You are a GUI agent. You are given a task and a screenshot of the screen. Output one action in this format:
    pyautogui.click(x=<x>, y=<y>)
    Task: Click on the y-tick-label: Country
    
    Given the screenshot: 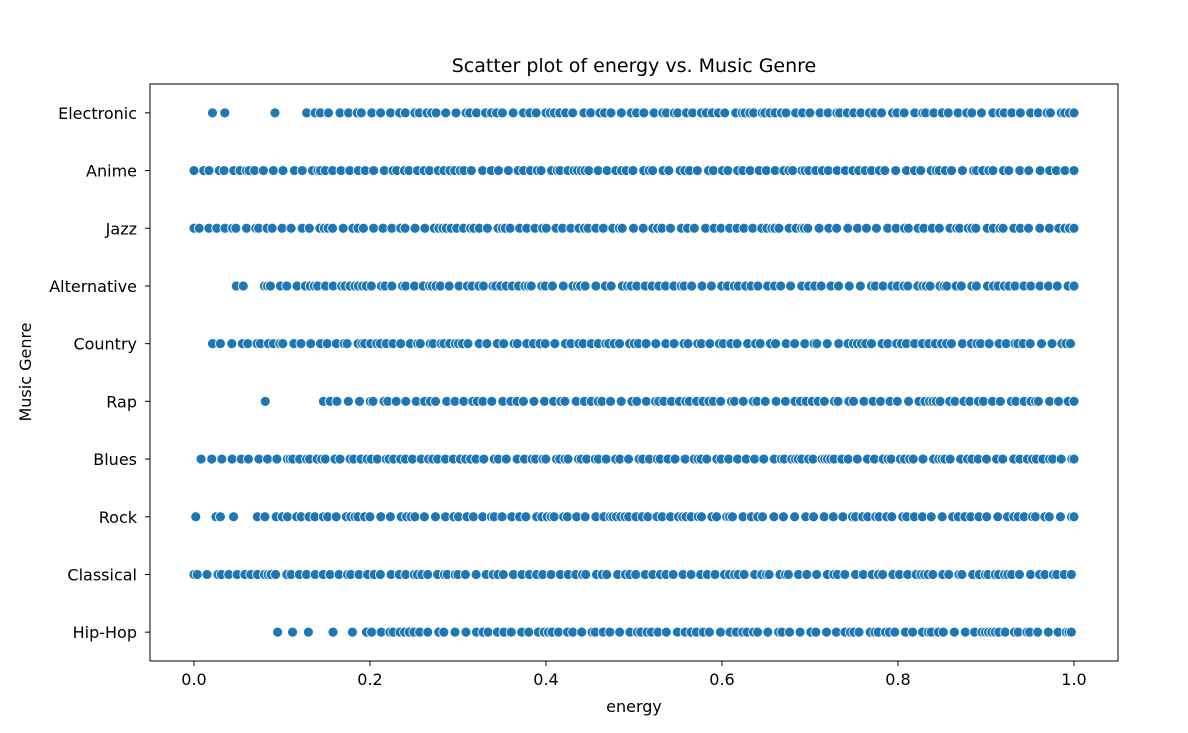 What is the action you would take?
    pyautogui.click(x=105, y=344)
    